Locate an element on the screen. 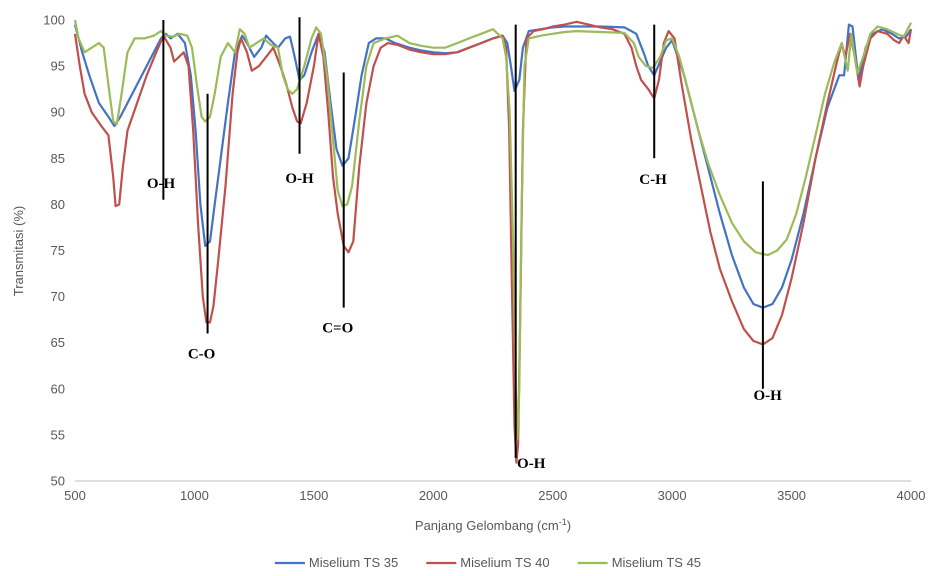  legend-label-2: Miselium TS 40 is located at coordinates (504, 562).